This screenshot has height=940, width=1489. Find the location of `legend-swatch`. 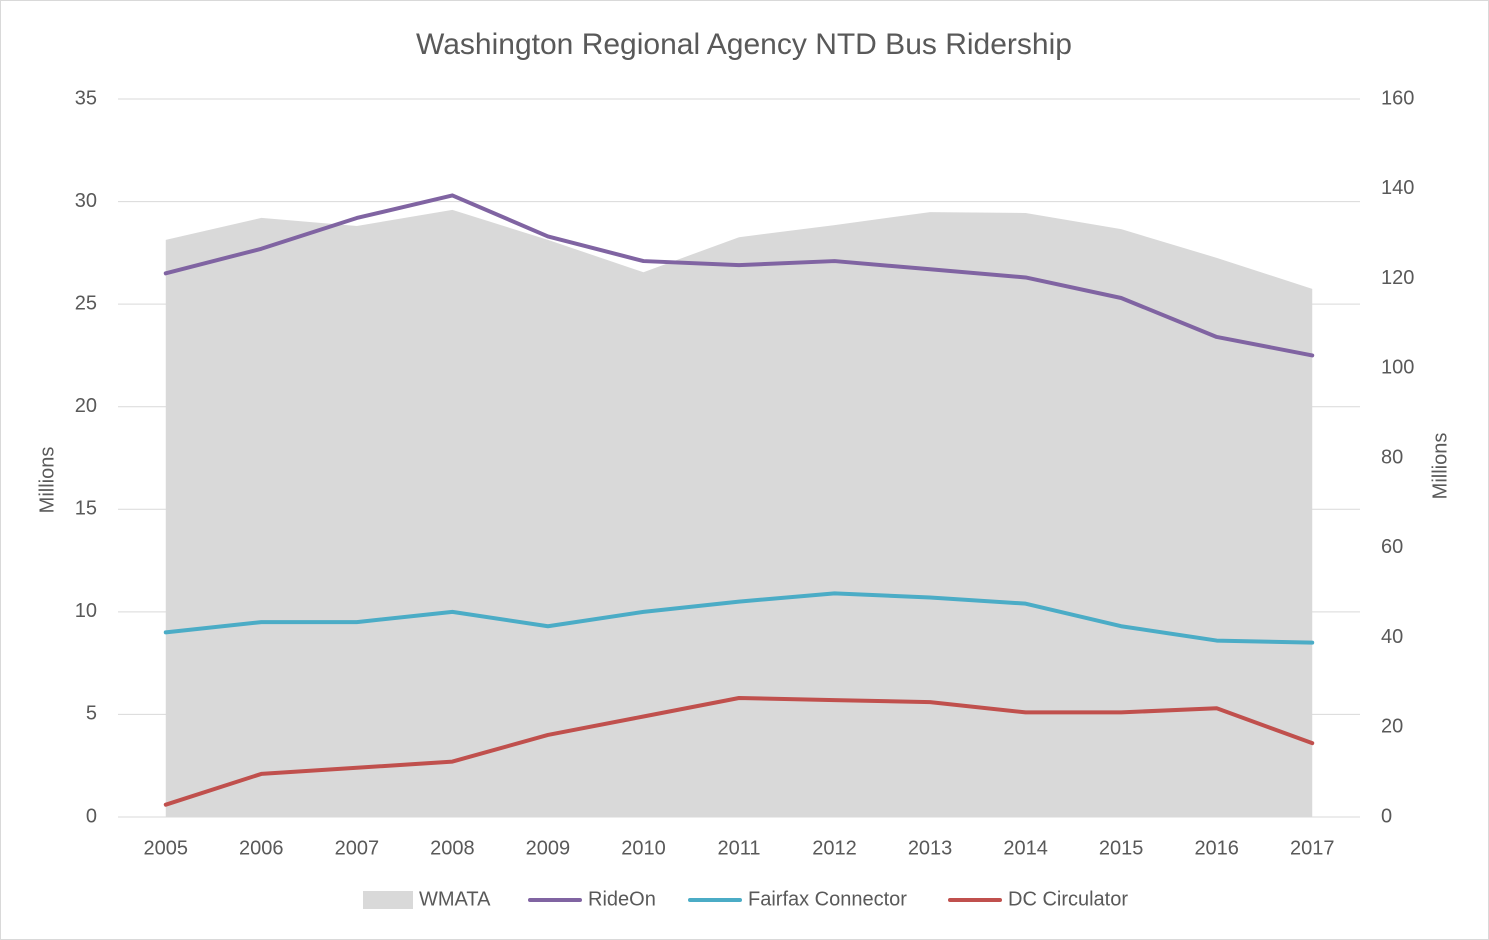

legend-swatch is located at coordinates (388, 900).